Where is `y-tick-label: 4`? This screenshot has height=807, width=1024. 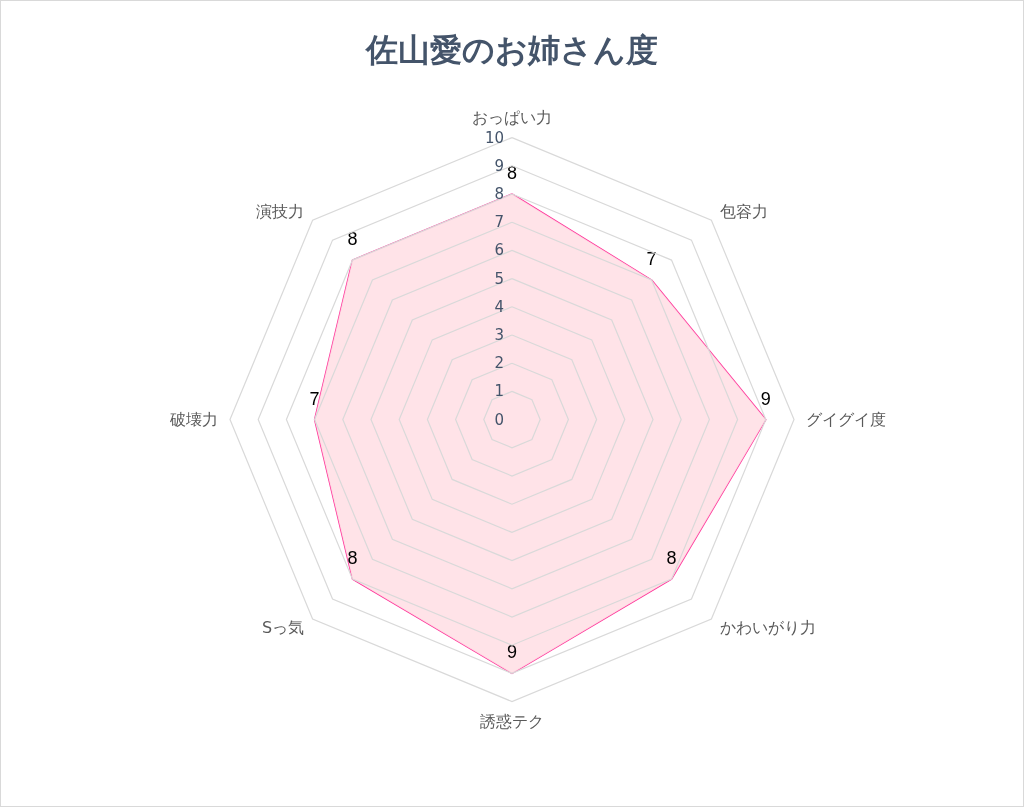
y-tick-label: 4 is located at coordinates (499, 306).